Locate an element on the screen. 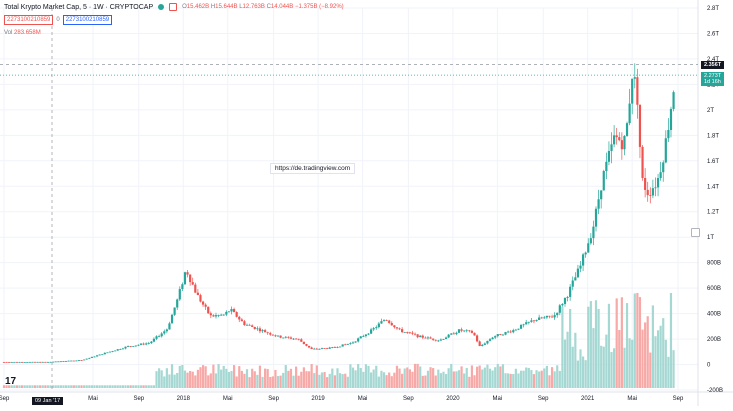 The image size is (733, 411). indicator-inputs: 2273100210859 0 2273100210859 is located at coordinates (58, 20).